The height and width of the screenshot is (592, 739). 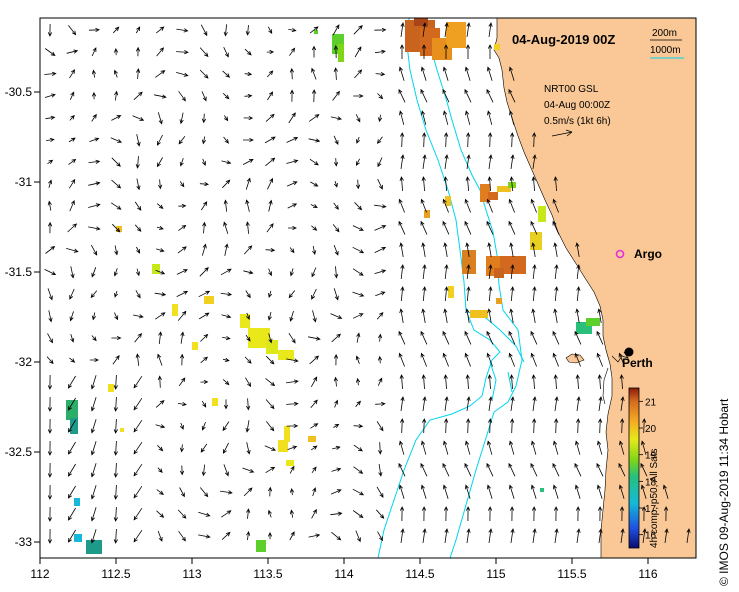 What do you see at coordinates (191, 574) in the screenshot?
I see `x-tick-label: 113` at bounding box center [191, 574].